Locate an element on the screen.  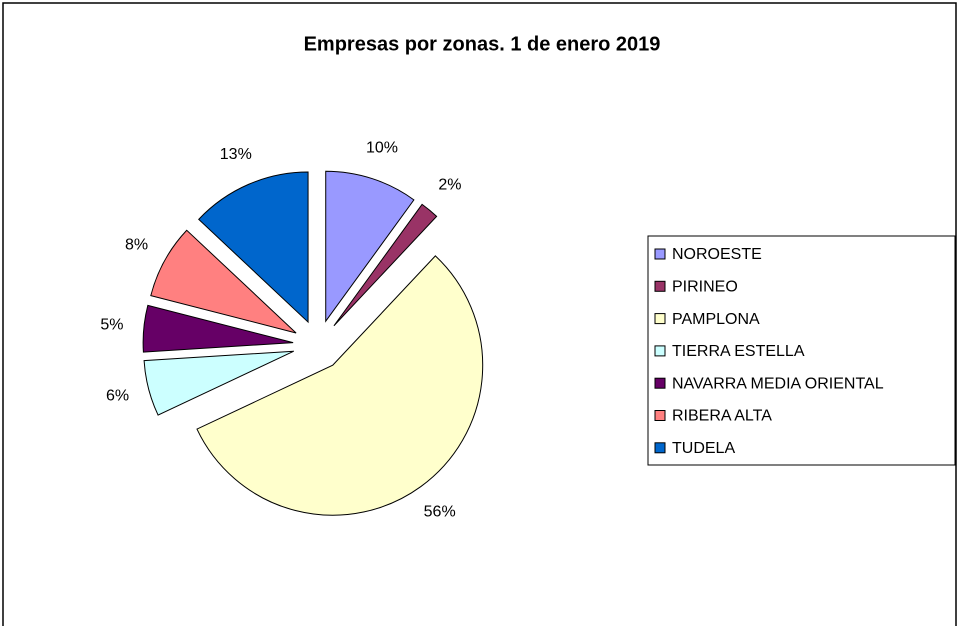
legend-label: TUDELA is located at coordinates (703, 448).